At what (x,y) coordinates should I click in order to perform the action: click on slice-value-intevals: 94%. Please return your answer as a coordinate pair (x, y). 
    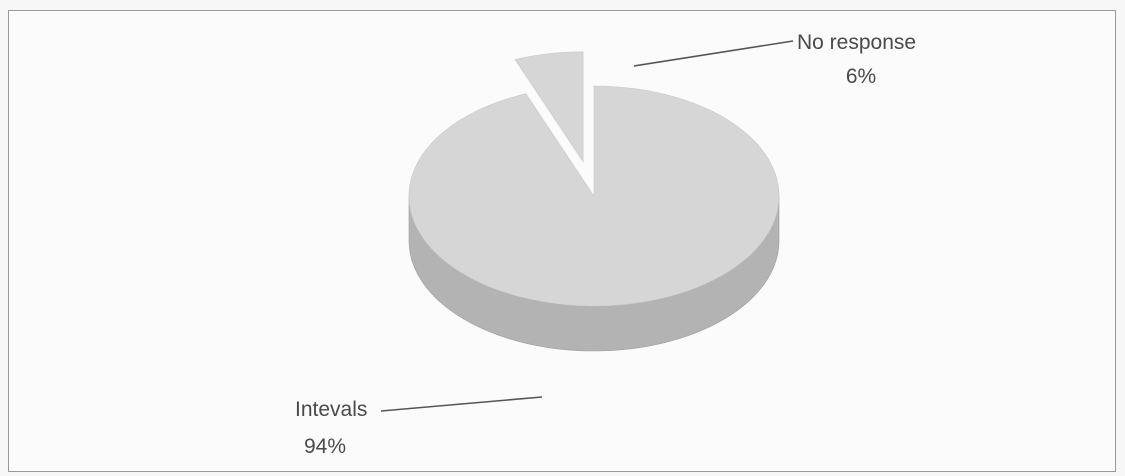
    Looking at the image, I should click on (325, 446).